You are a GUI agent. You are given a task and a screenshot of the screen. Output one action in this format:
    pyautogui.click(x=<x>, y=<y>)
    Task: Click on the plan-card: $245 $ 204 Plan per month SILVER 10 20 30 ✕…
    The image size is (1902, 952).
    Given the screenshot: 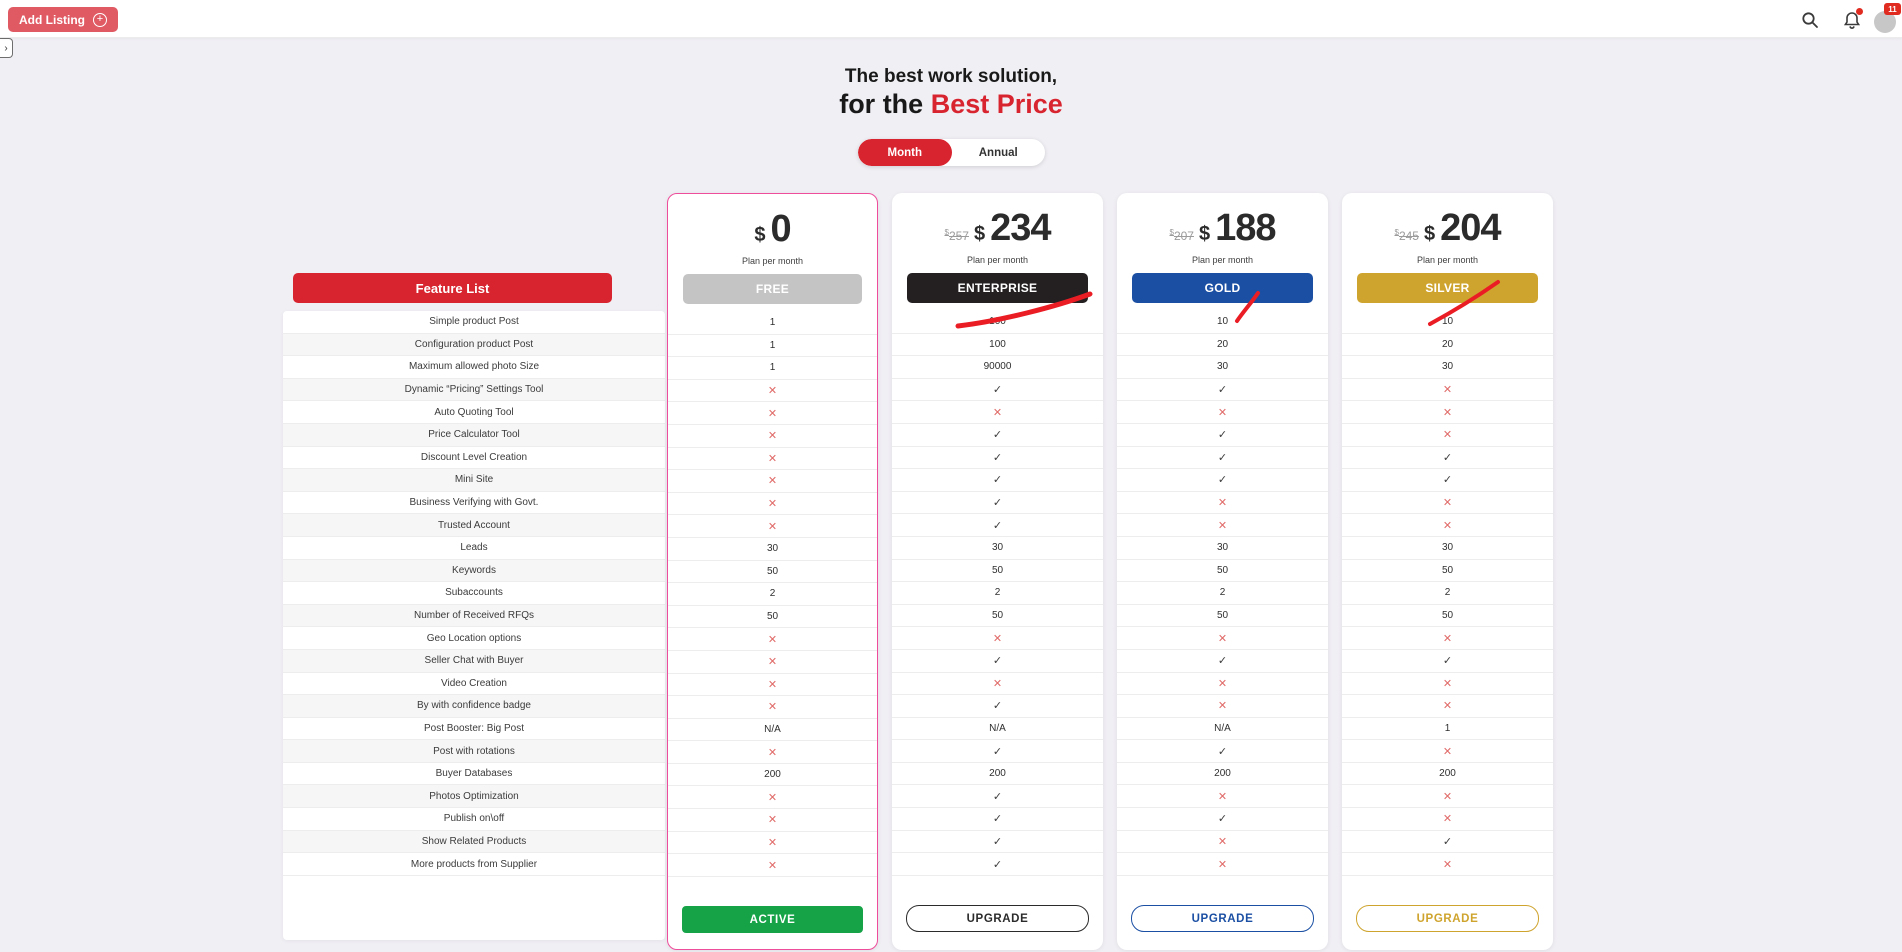 What is the action you would take?
    pyautogui.click(x=1447, y=571)
    